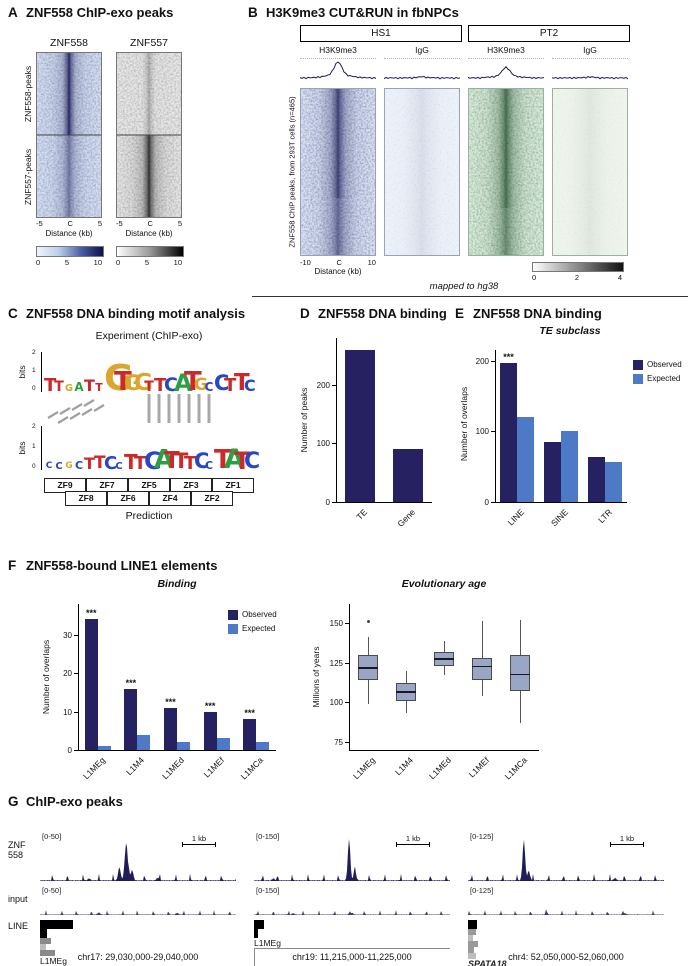  What do you see at coordinates (422, 71) in the screenshot?
I see `profile-plot-hs1-igg` at bounding box center [422, 71].